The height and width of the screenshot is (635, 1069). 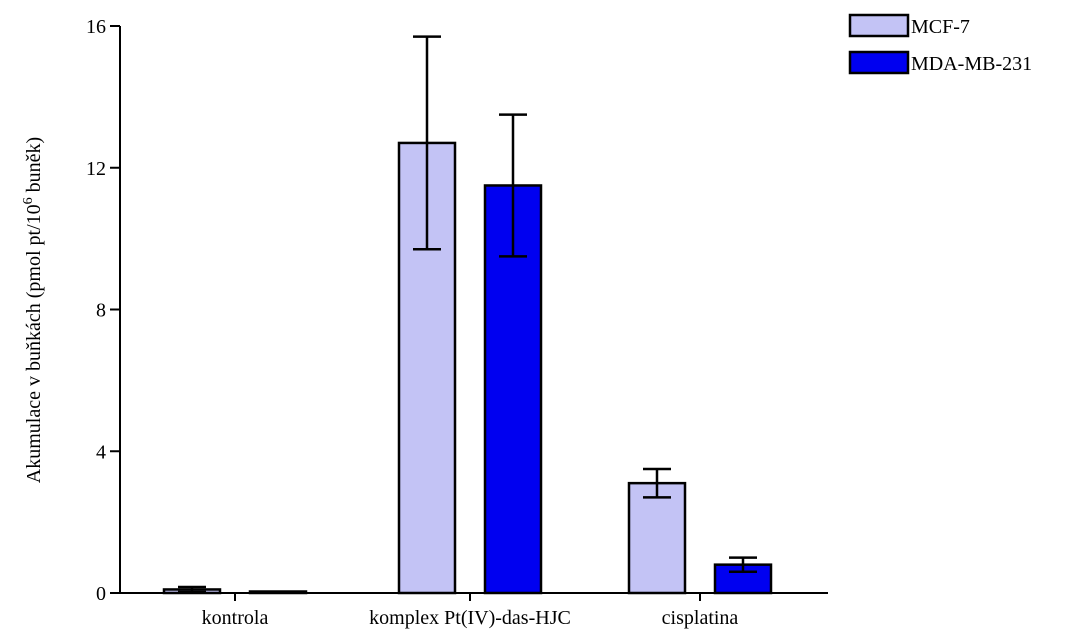 I want to click on y-axis-title-main: Akumulace v buňkách (pmol pt/10, so click(x=34, y=343).